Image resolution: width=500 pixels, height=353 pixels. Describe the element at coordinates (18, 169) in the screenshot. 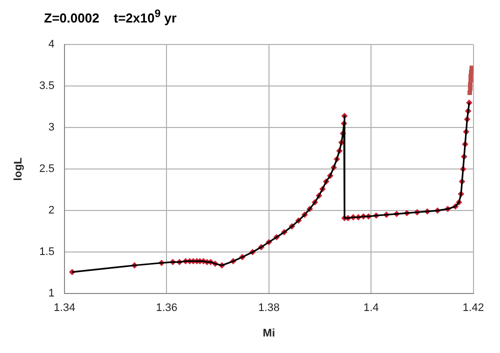

I see `y-axis-title: logL` at that location.